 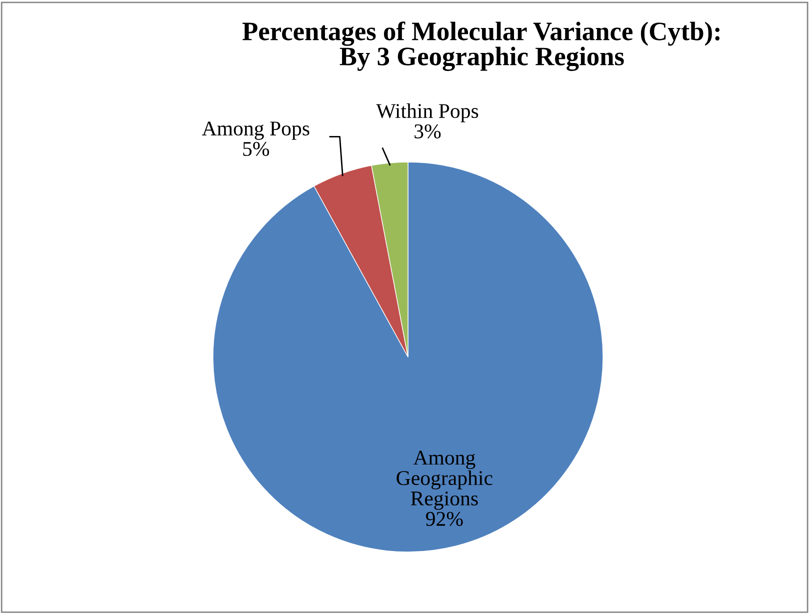 I want to click on slice-label: Among Pops, so click(x=256, y=131).